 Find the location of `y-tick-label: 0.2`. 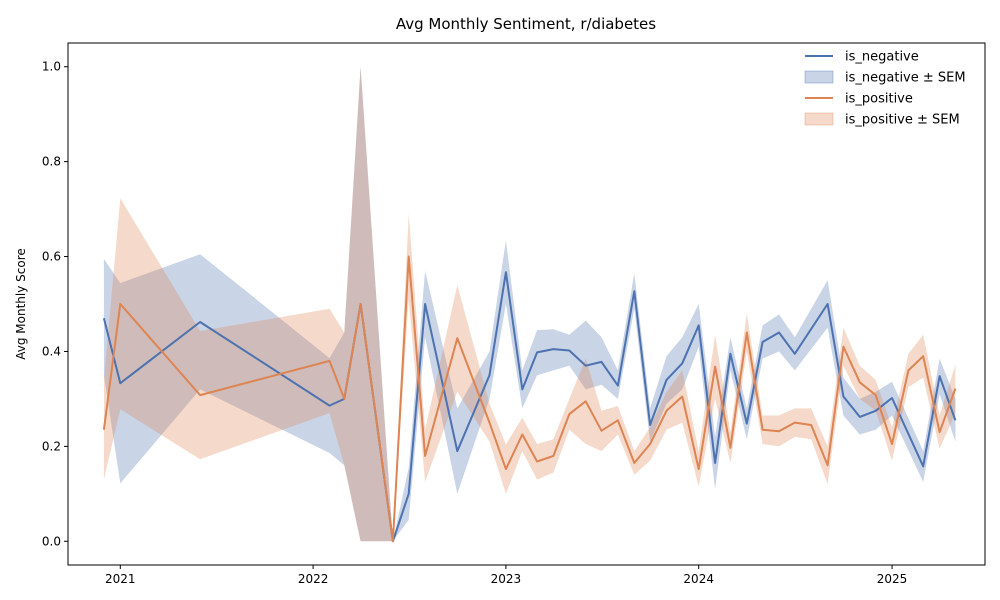

y-tick-label: 0.2 is located at coordinates (51, 446).